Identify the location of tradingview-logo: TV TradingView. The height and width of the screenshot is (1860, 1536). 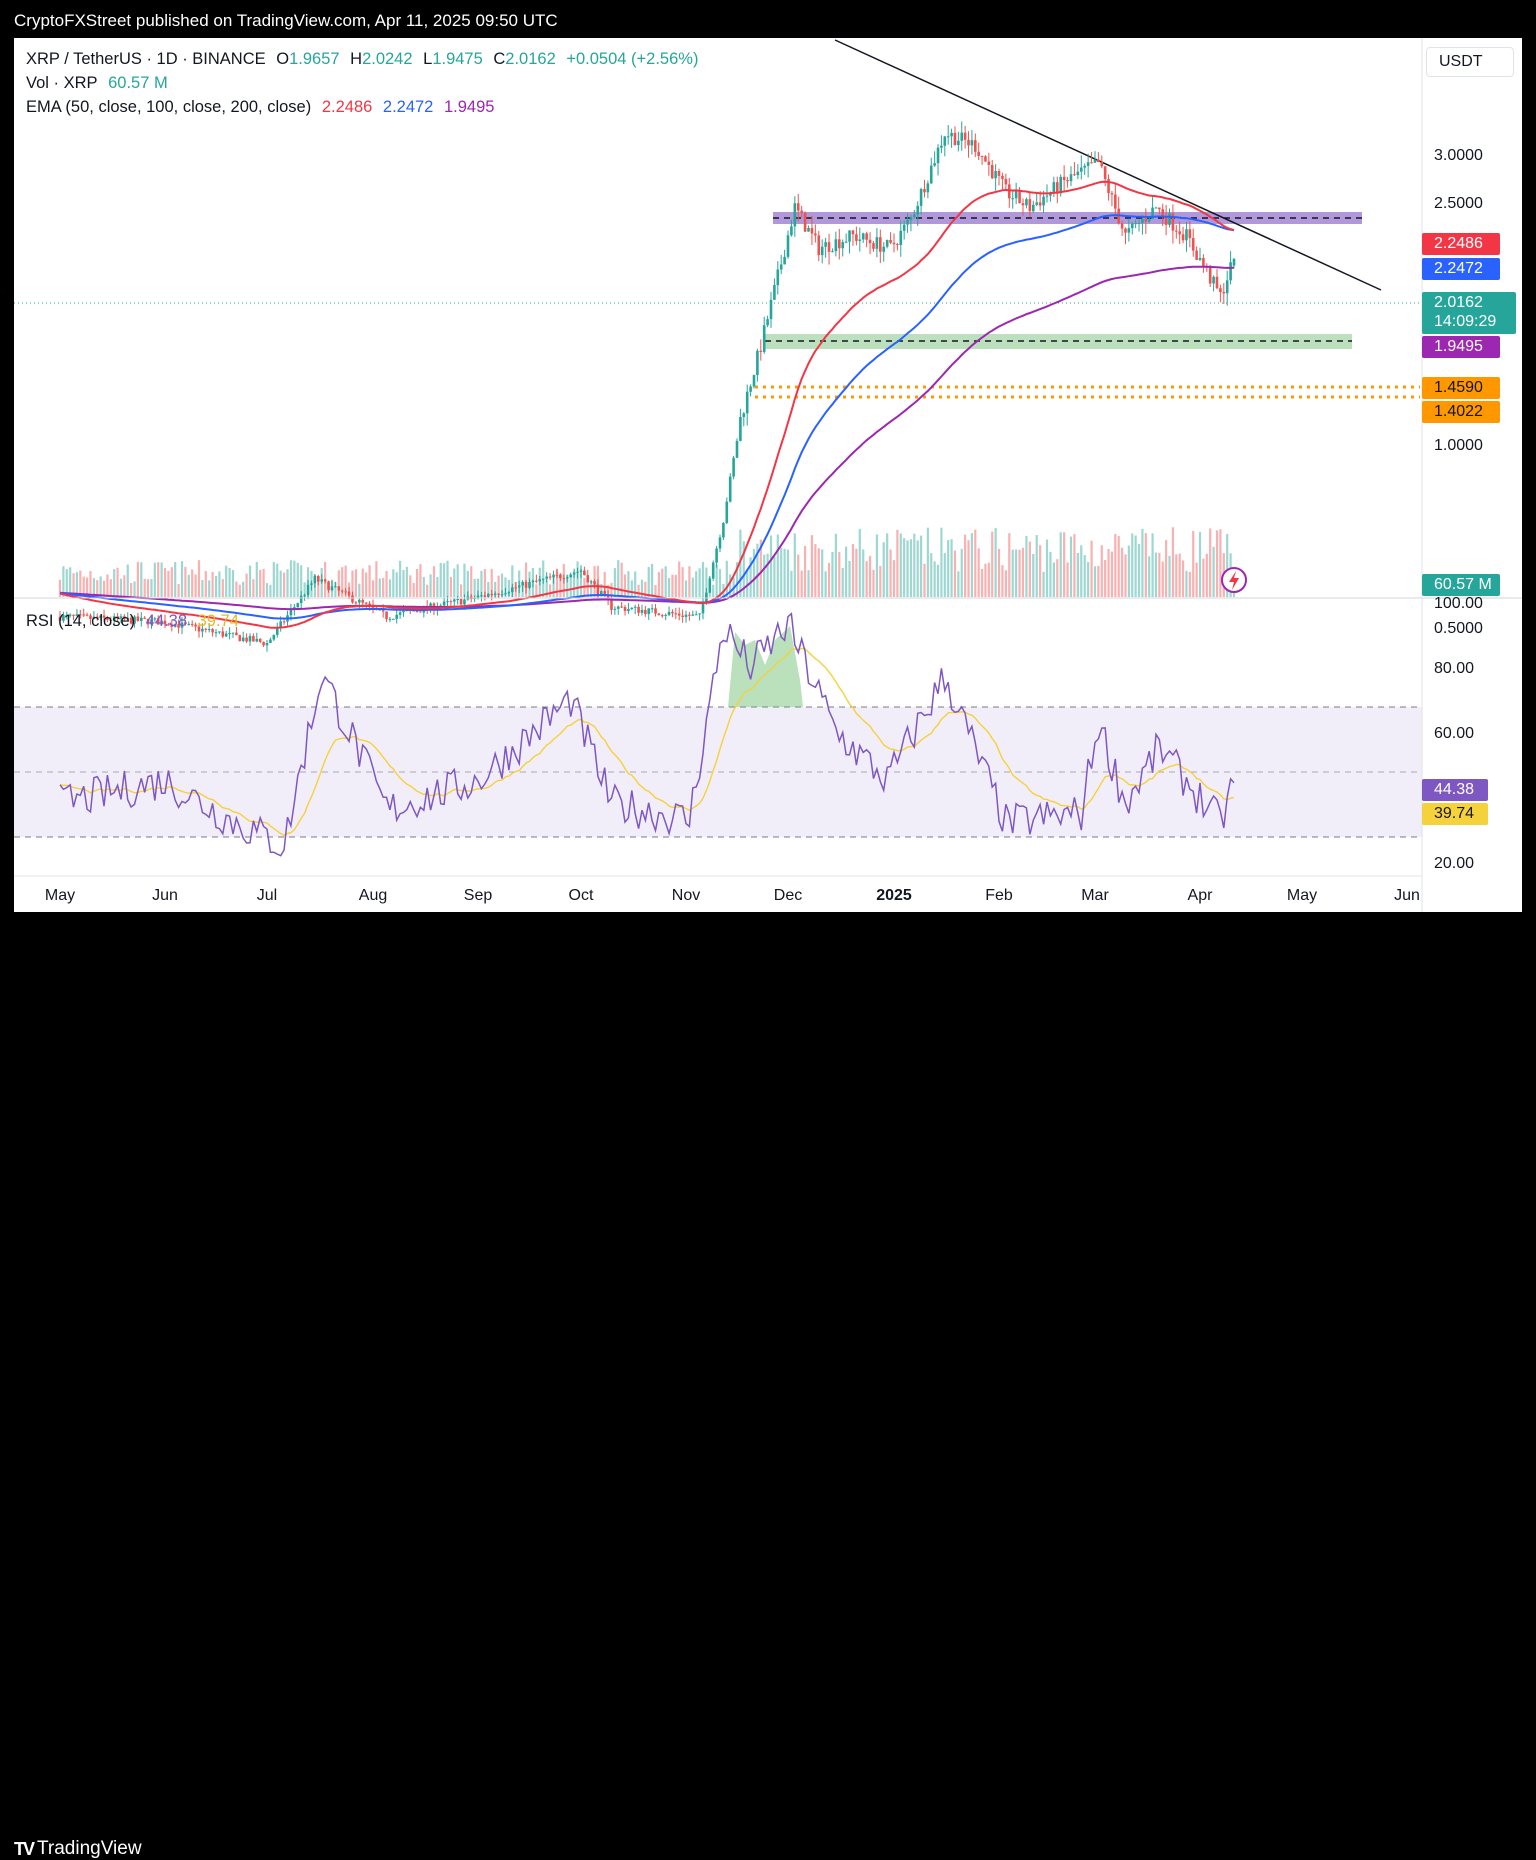
(78, 1849).